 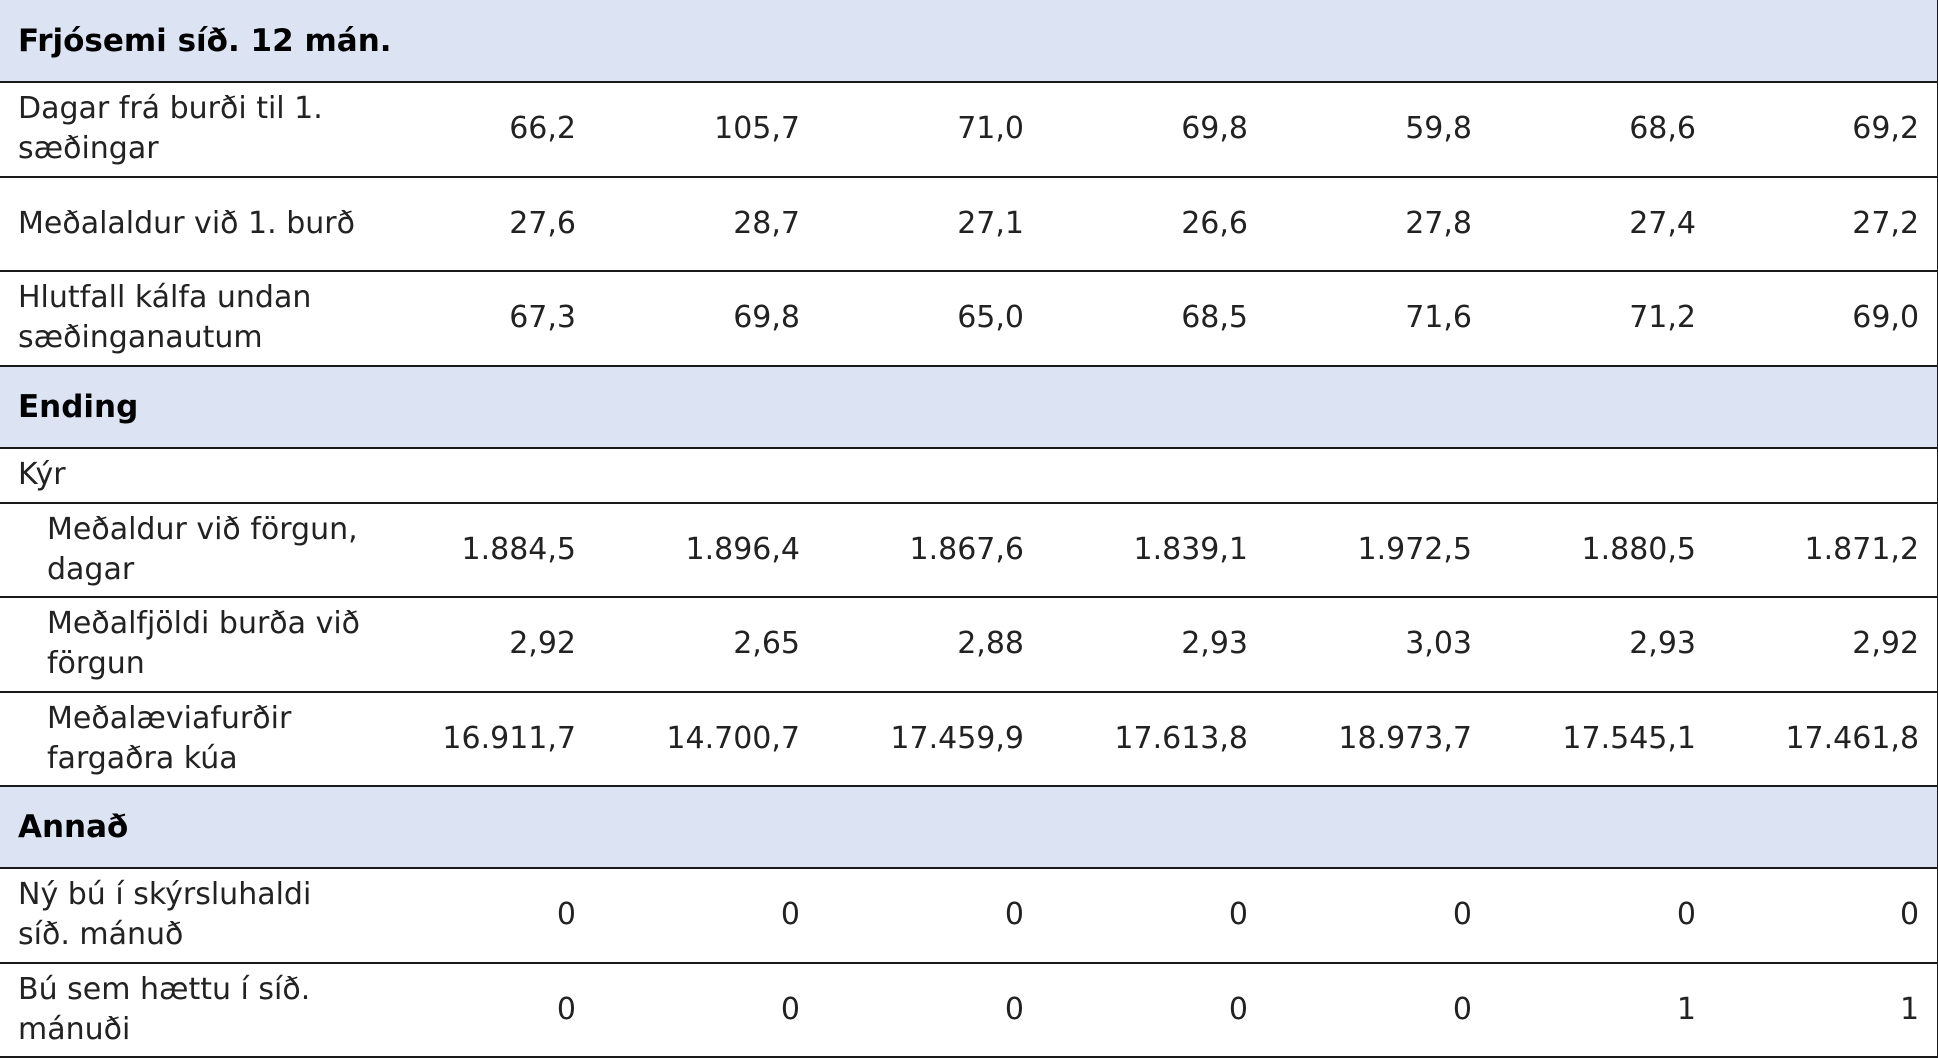 I want to click on section-title: Annað, so click(x=969, y=827).